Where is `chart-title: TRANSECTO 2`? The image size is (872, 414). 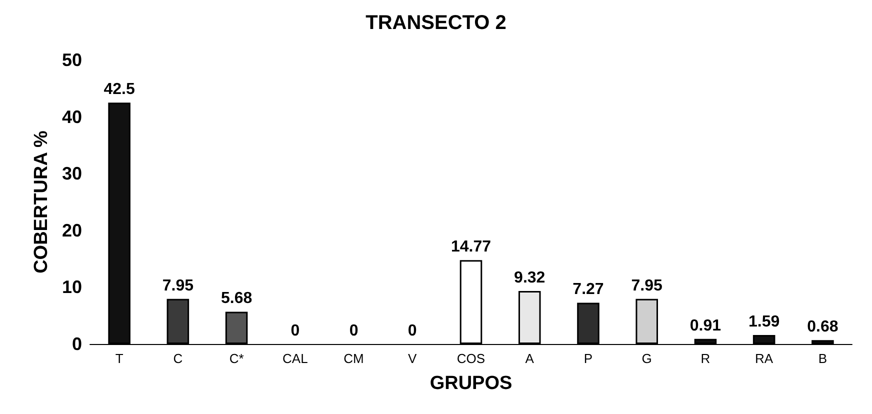 chart-title: TRANSECTO 2 is located at coordinates (436, 23).